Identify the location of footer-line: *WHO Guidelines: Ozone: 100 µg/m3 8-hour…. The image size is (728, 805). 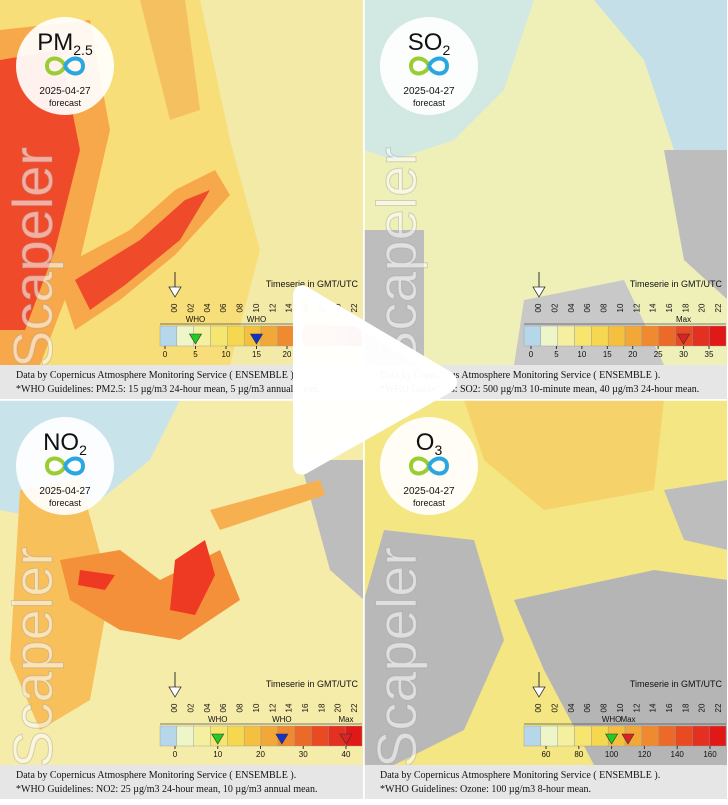
(485, 789).